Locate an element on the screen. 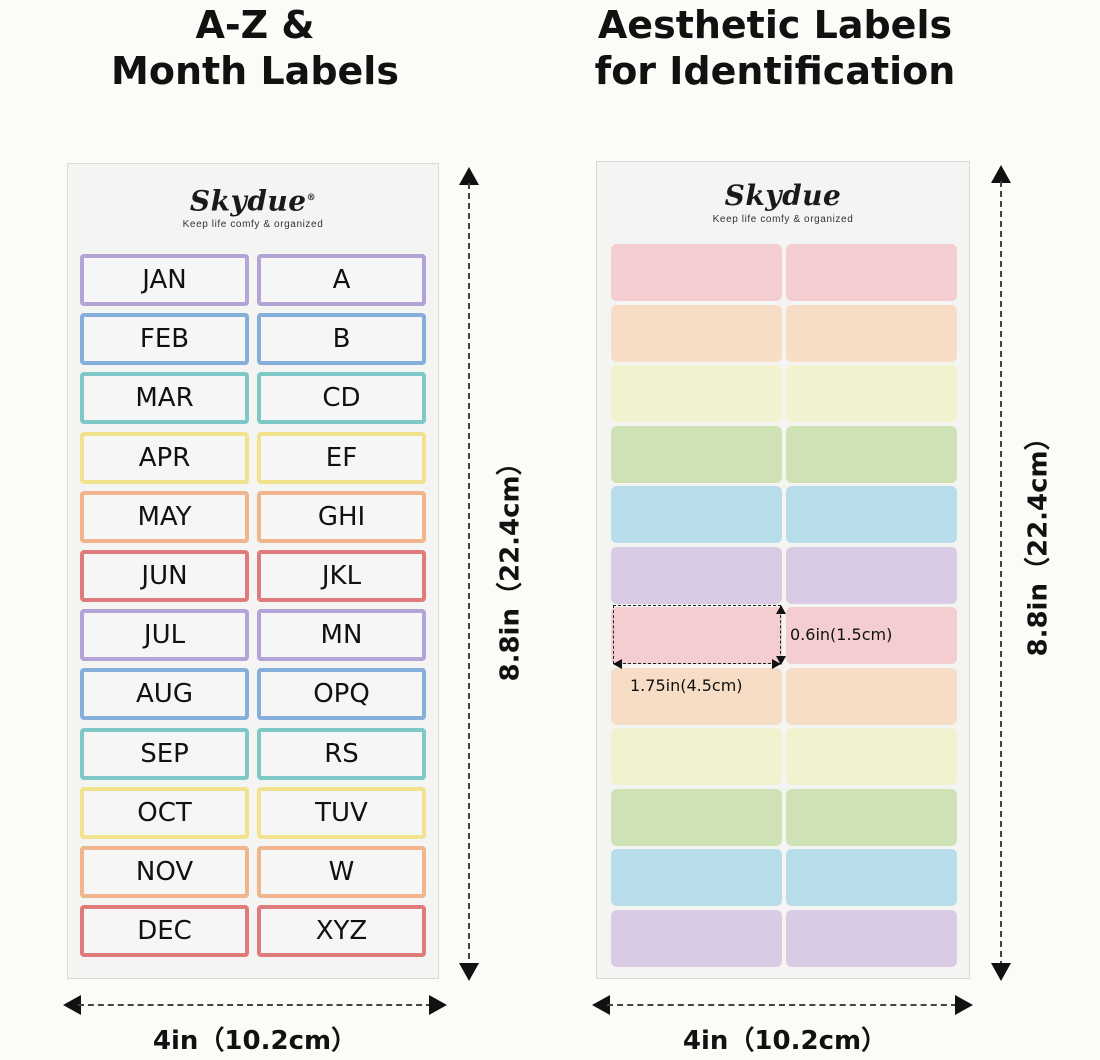  month-label: JAN is located at coordinates (164, 280).